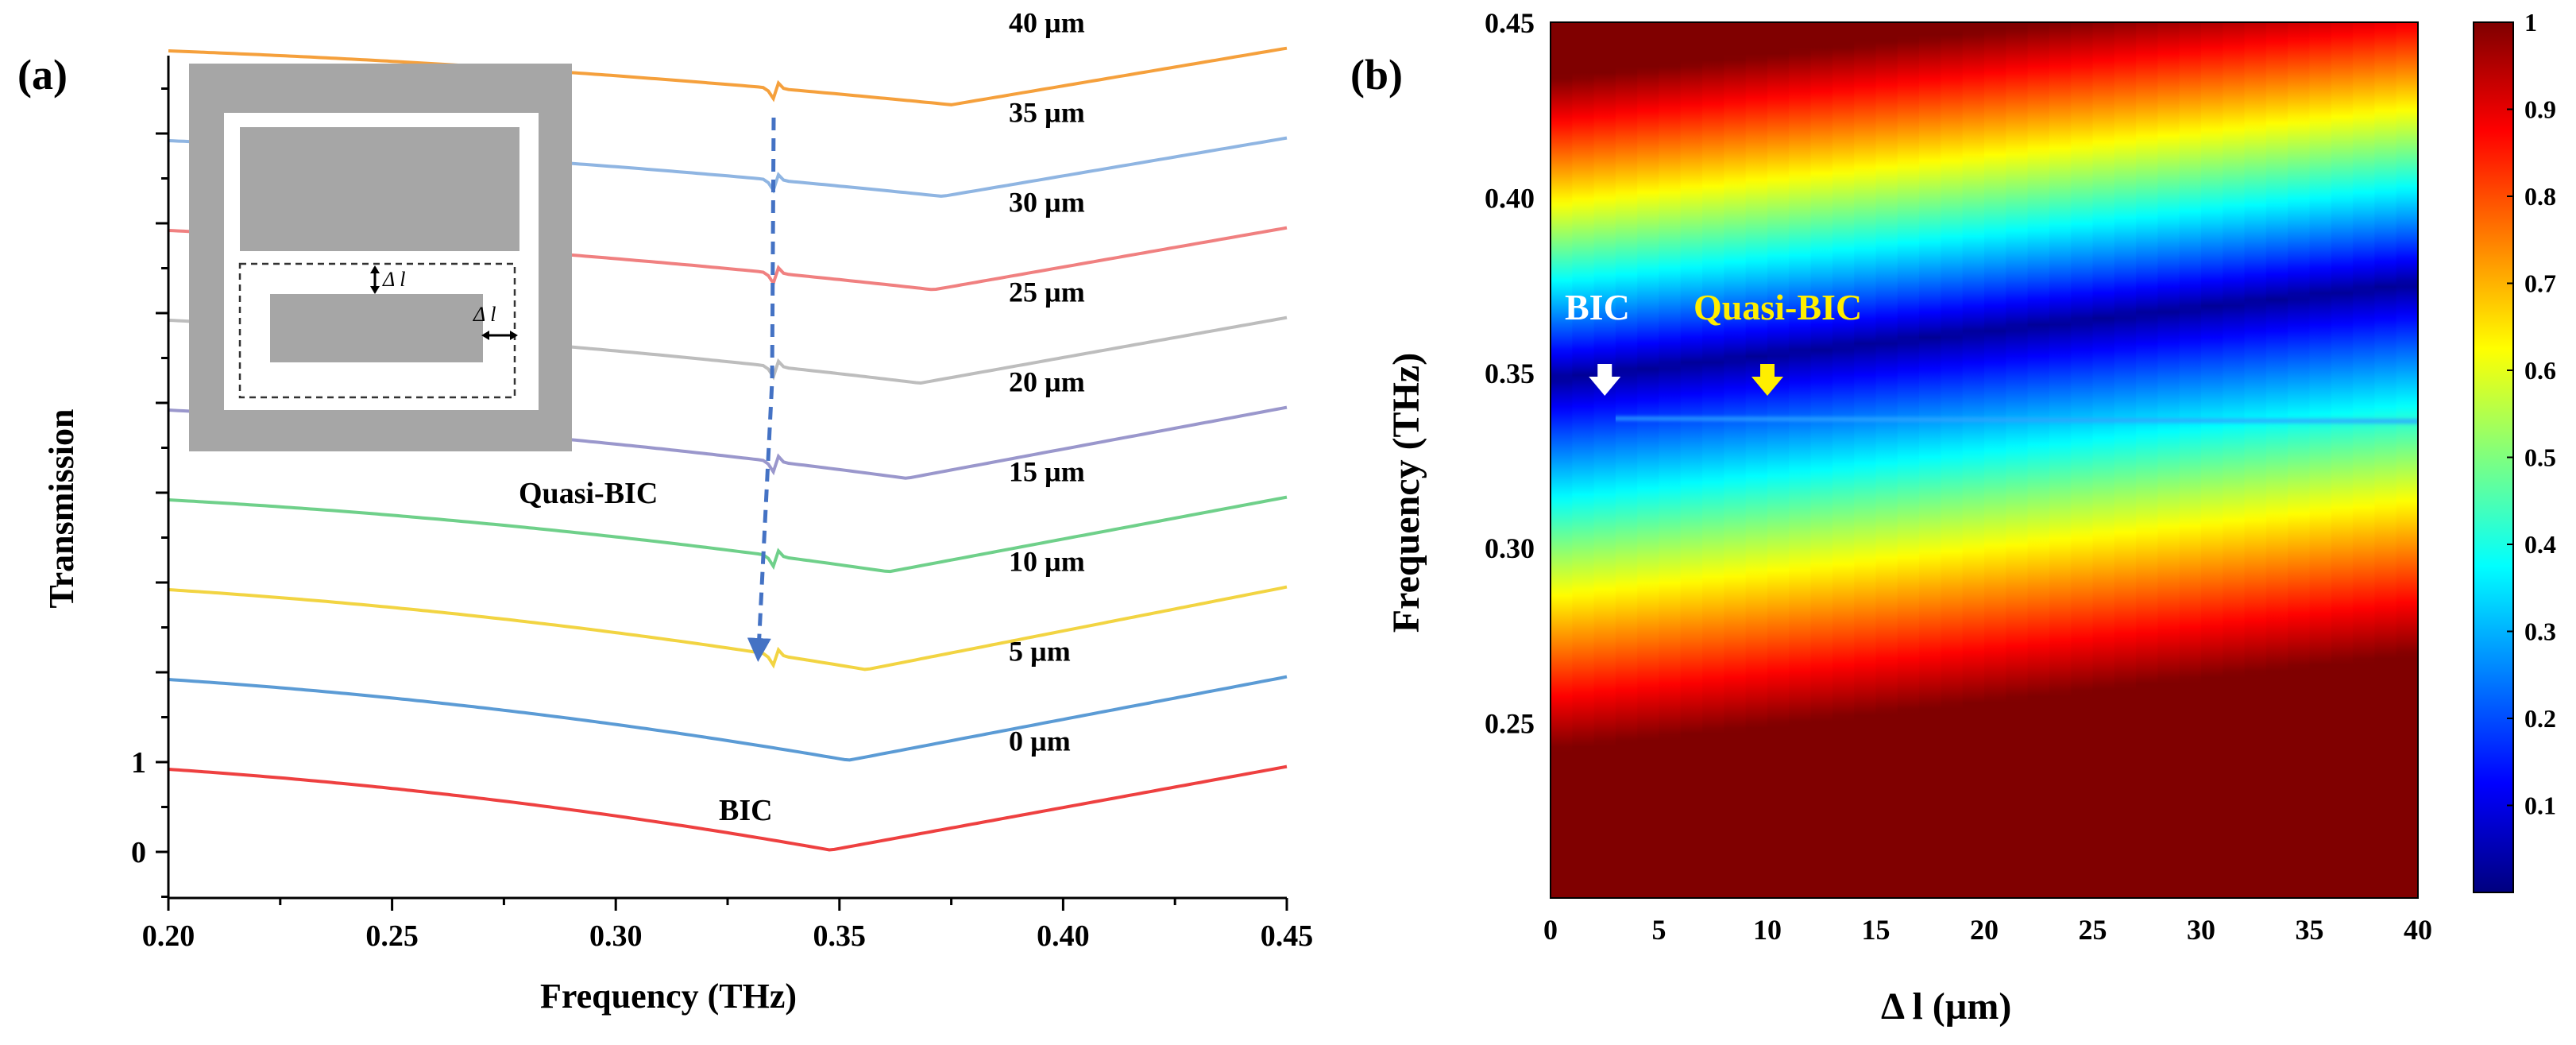 The width and height of the screenshot is (2576, 1045). I want to click on colorbar-tick-label: 0.4, so click(2540, 544).